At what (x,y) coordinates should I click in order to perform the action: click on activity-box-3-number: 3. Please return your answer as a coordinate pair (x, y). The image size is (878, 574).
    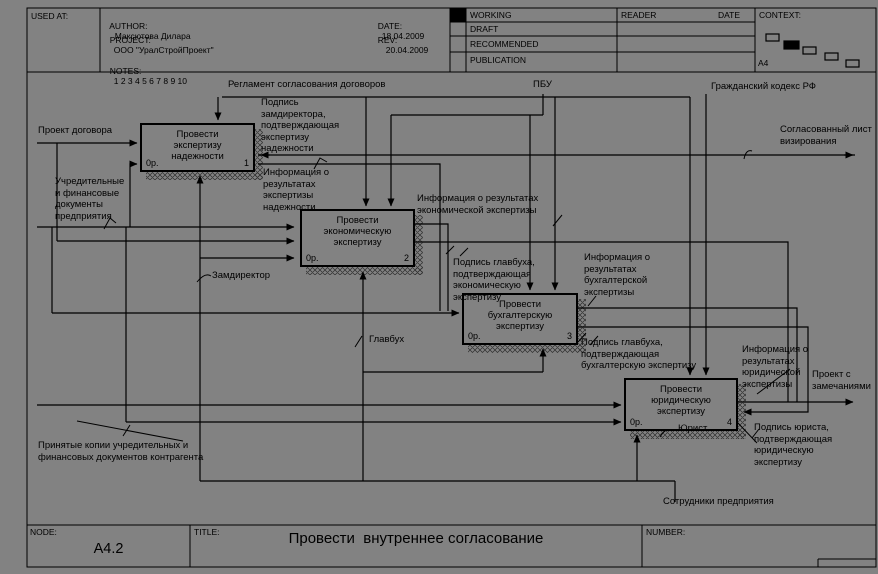
    Looking at the image, I should click on (569, 336).